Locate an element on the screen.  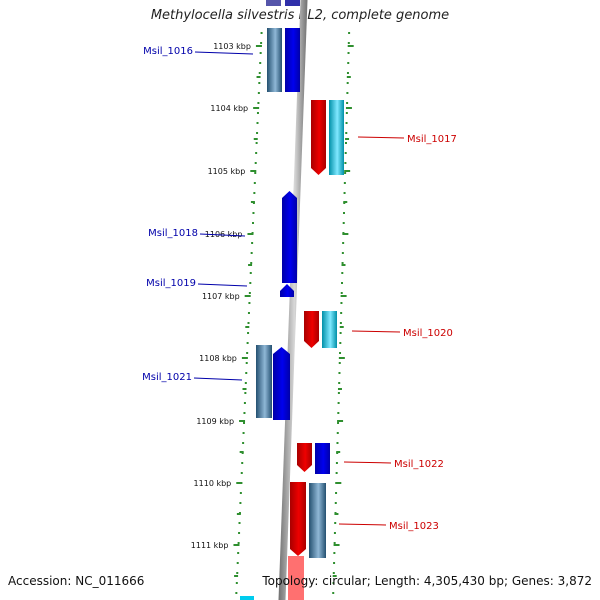
kbp-label: 1109 kbp is located at coordinates (215, 421).